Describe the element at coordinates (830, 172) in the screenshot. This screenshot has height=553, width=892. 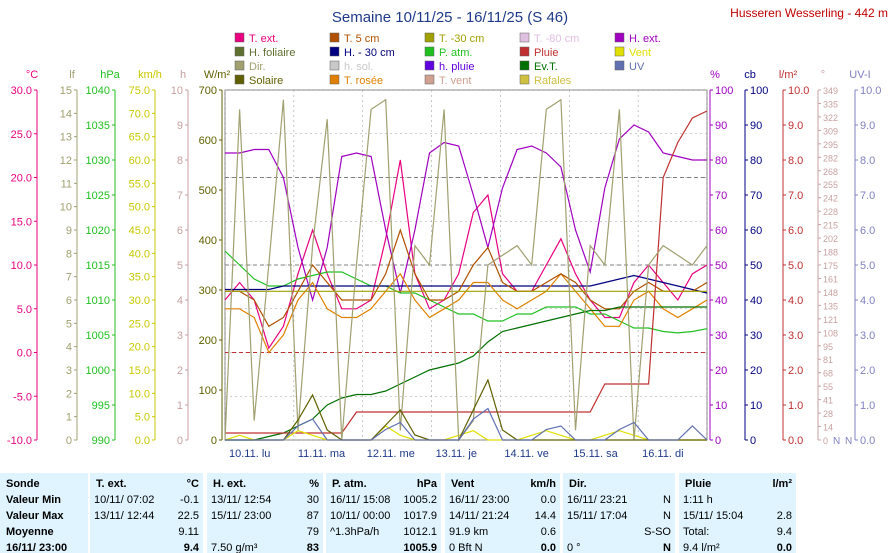
I see `axis-tick-label: 268` at that location.